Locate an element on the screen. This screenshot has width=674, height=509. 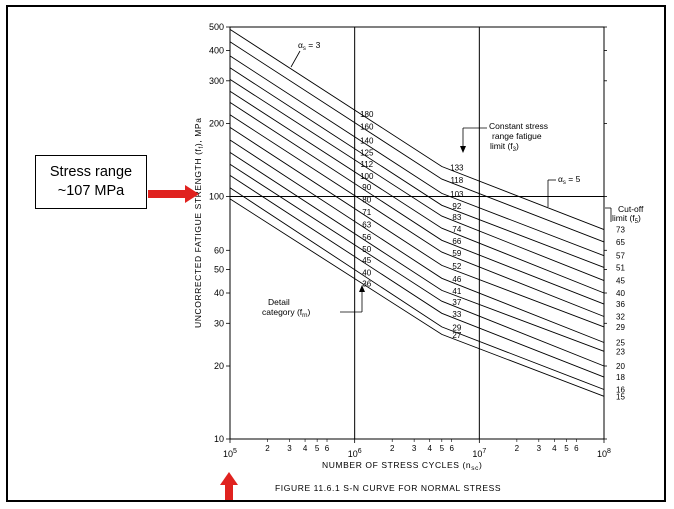
f3-label-80: 59 is located at coordinates (456, 253).